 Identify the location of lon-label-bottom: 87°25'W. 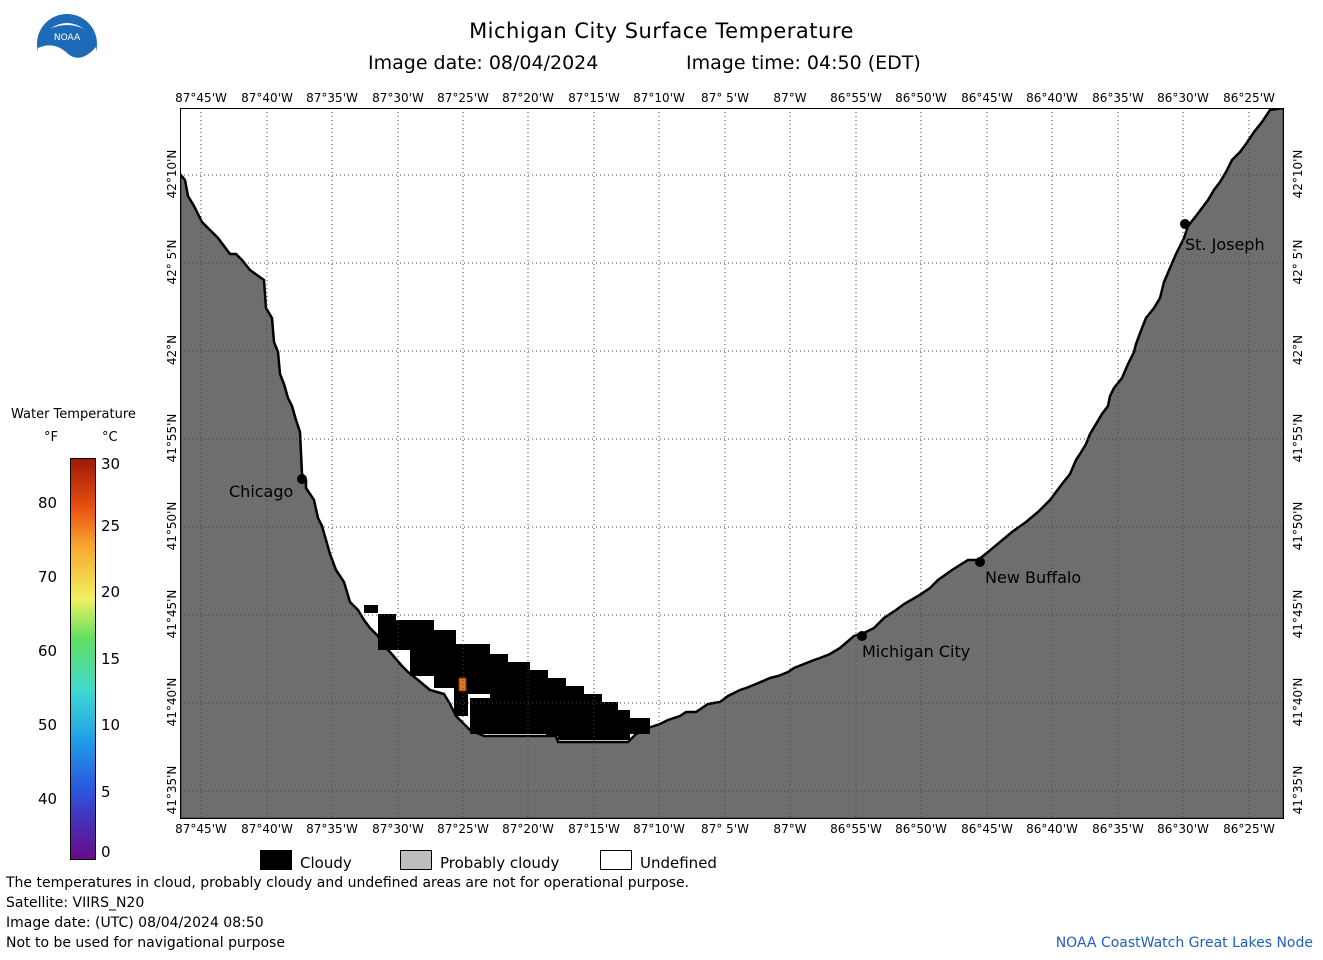
(463, 829).